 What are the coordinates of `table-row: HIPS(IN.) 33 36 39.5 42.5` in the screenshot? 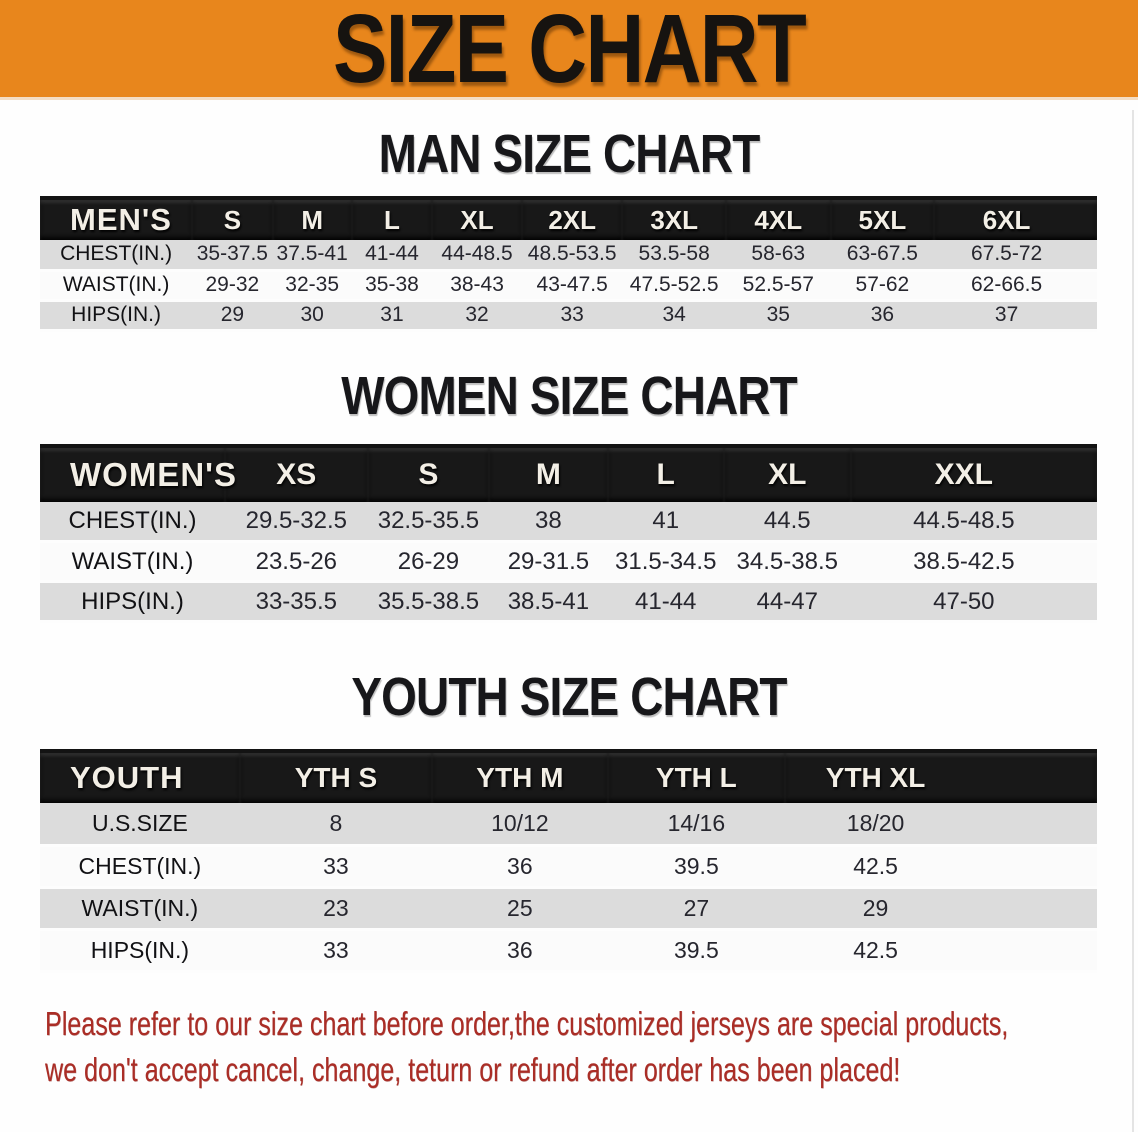 It's located at (568, 951).